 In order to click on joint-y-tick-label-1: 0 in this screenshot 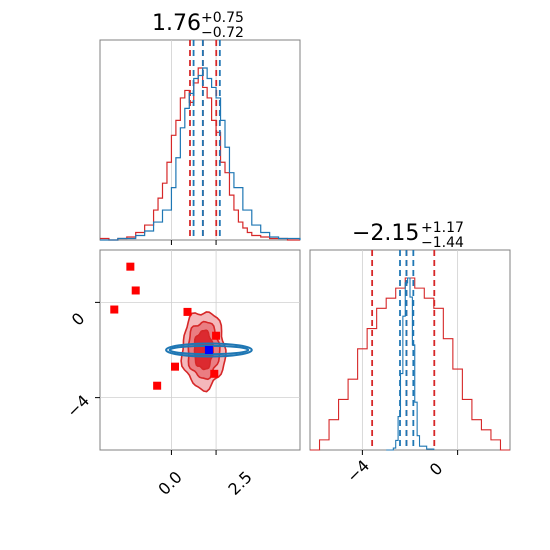, I will do `click(78, 319)`.